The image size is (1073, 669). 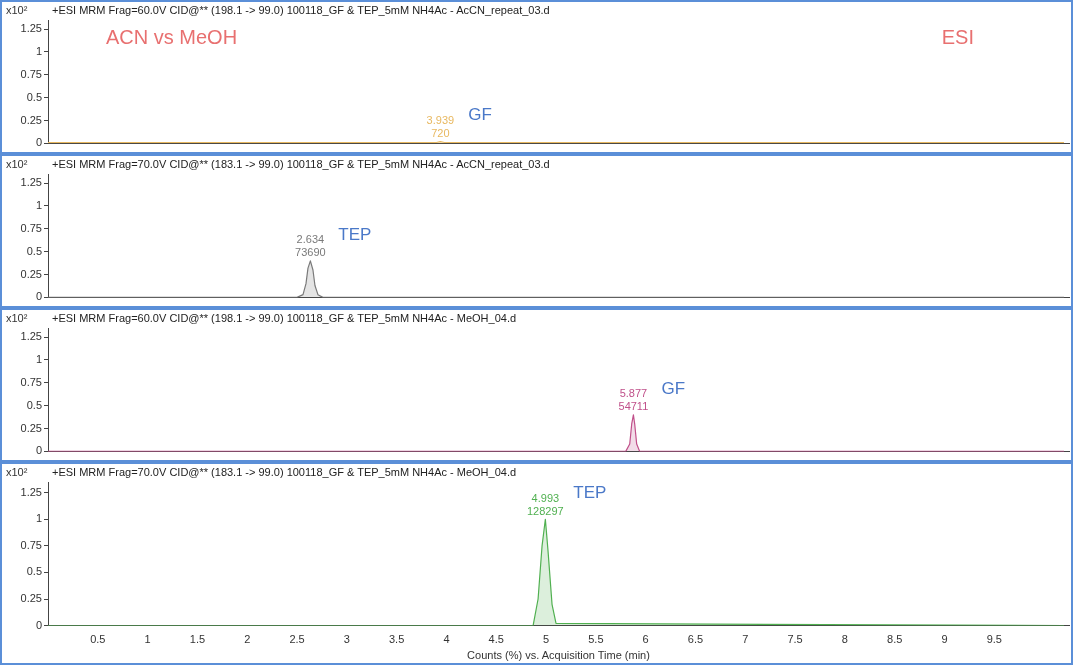 What do you see at coordinates (346, 639) in the screenshot?
I see `x-tick-label: 3` at bounding box center [346, 639].